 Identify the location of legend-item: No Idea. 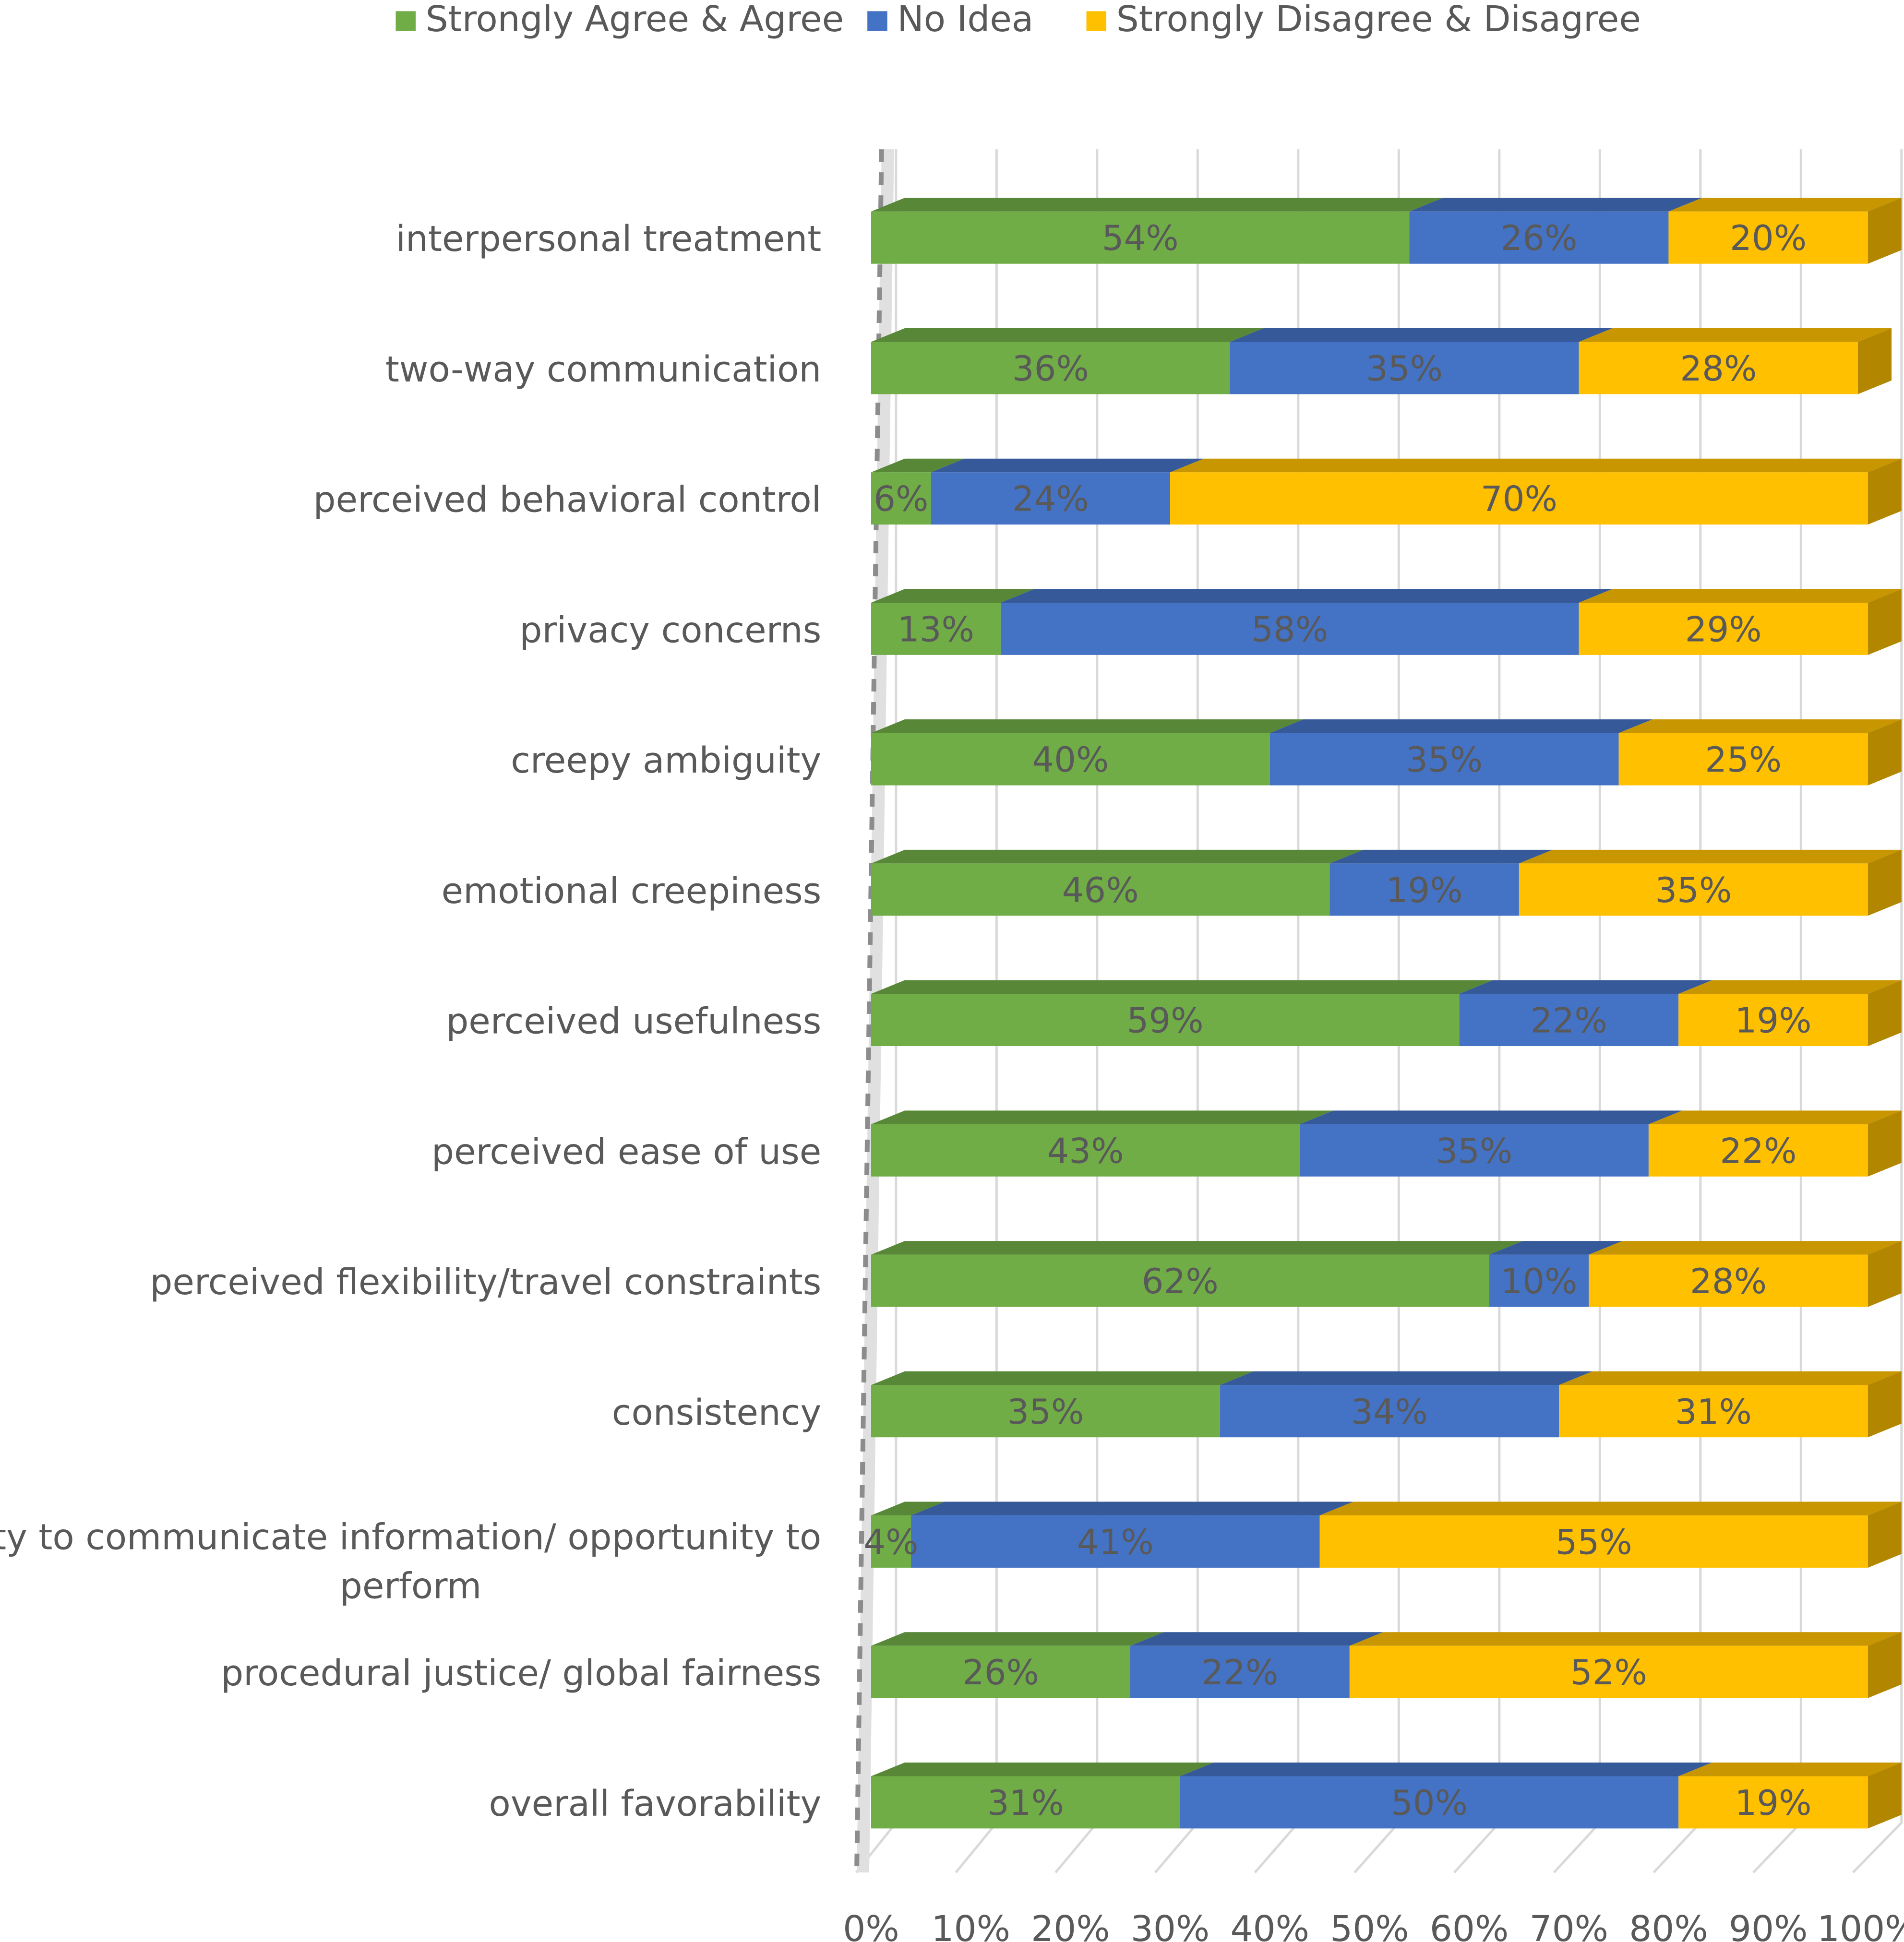
(950, 20).